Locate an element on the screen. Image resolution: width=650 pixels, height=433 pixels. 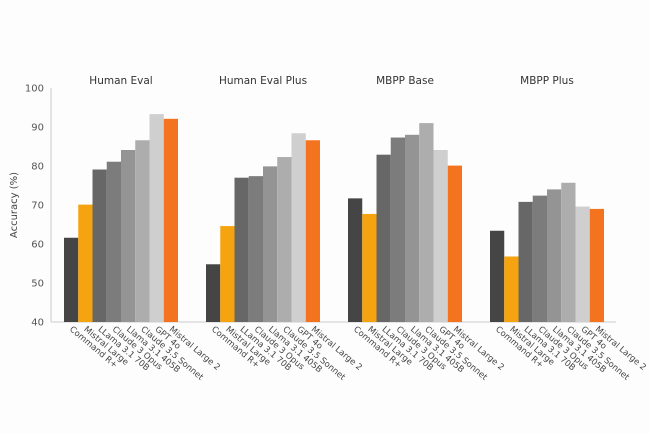
y-tick-label: 70 is located at coordinates (37, 206).